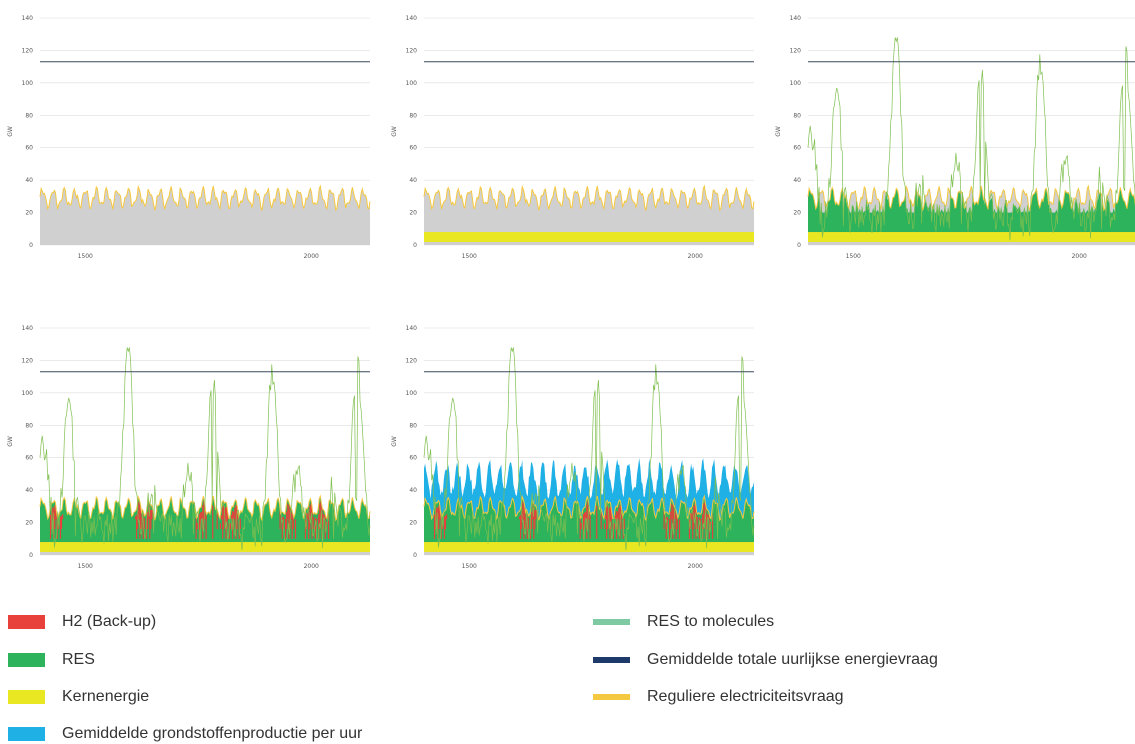 The image size is (1135, 744). Describe the element at coordinates (212, 734) in the screenshot. I see `legend-label-feedstock: Gemiddelde grondstoffenproductie per uur` at that location.